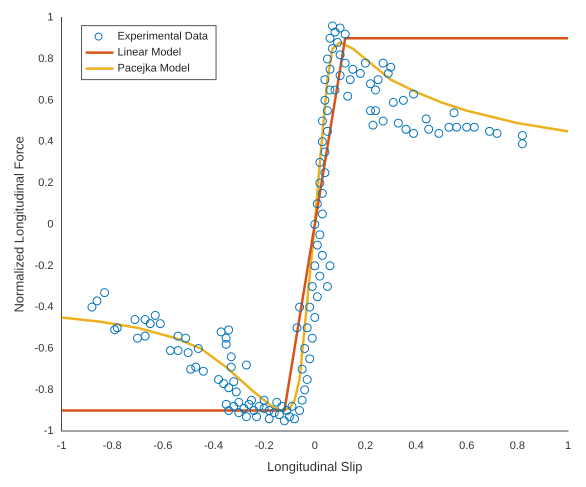 The width and height of the screenshot is (586, 487). What do you see at coordinates (61, 446) in the screenshot?
I see `x-tick-label: -1` at bounding box center [61, 446].